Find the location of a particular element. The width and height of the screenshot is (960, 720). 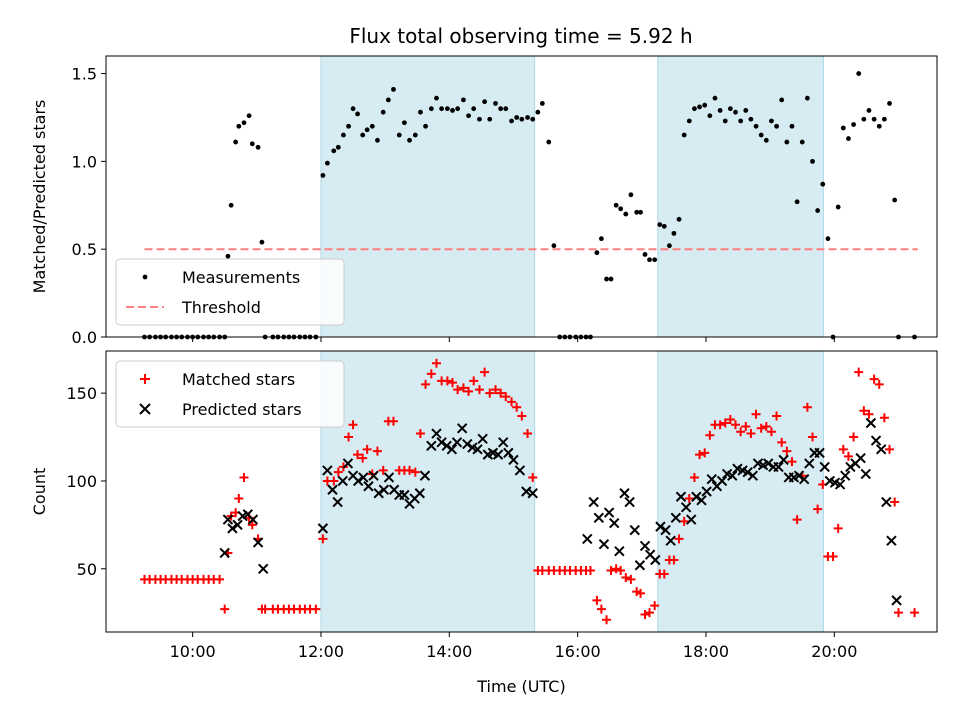

y-tick-label: 1.0 is located at coordinates (84, 161).